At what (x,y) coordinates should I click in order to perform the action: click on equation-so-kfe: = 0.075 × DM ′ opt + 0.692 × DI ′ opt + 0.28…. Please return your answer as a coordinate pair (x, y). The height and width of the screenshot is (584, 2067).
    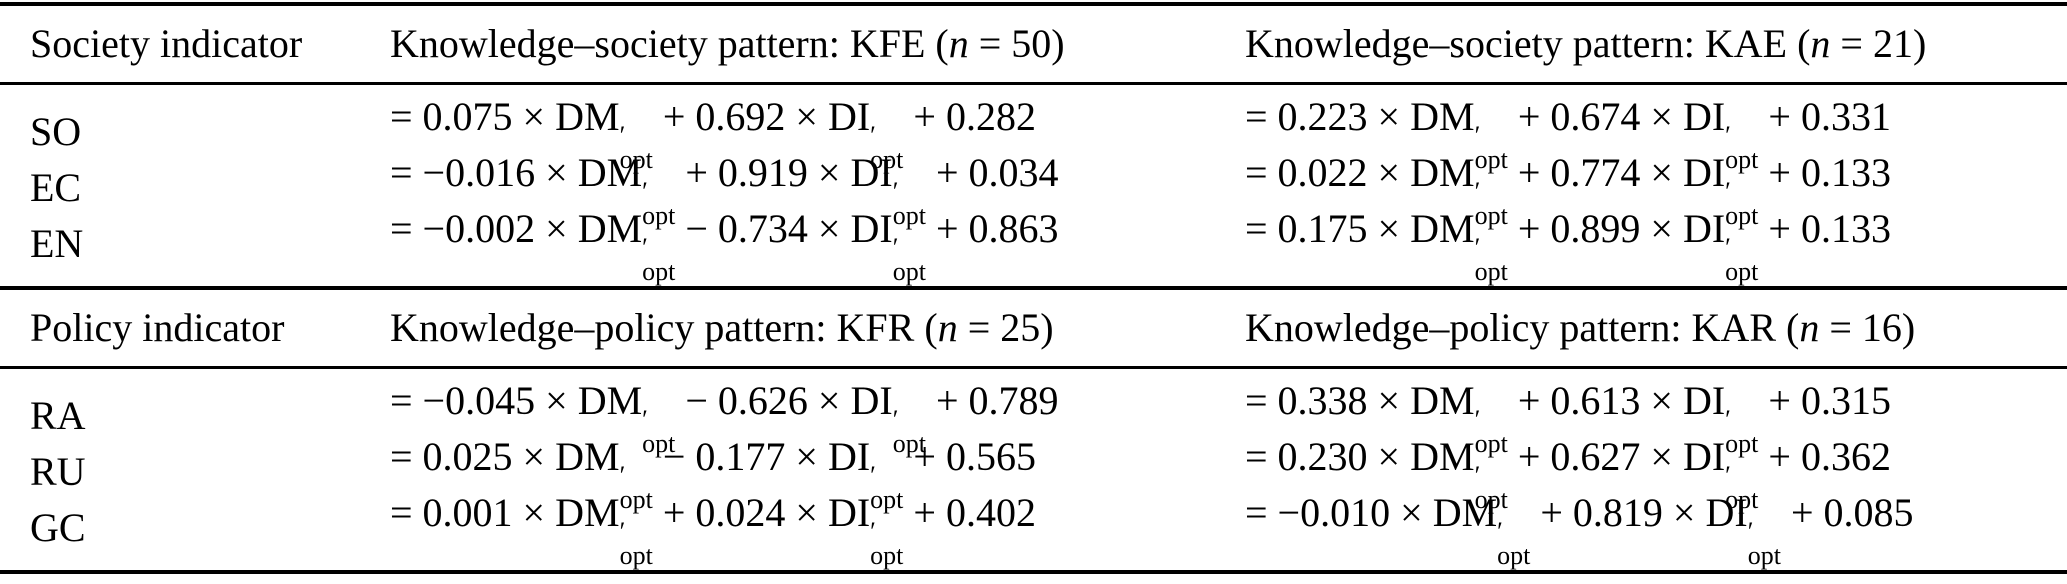
    Looking at the image, I should click on (713, 134).